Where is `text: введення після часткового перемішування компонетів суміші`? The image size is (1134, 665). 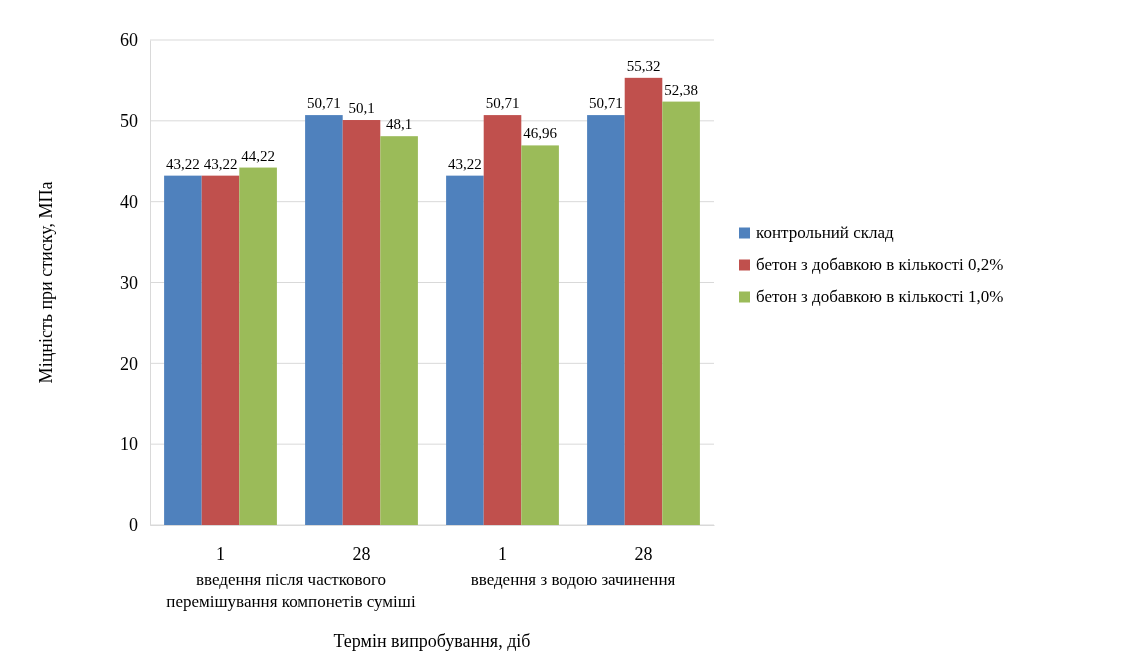 text: введення після часткового перемішування компонетів суміші is located at coordinates (291, 590).